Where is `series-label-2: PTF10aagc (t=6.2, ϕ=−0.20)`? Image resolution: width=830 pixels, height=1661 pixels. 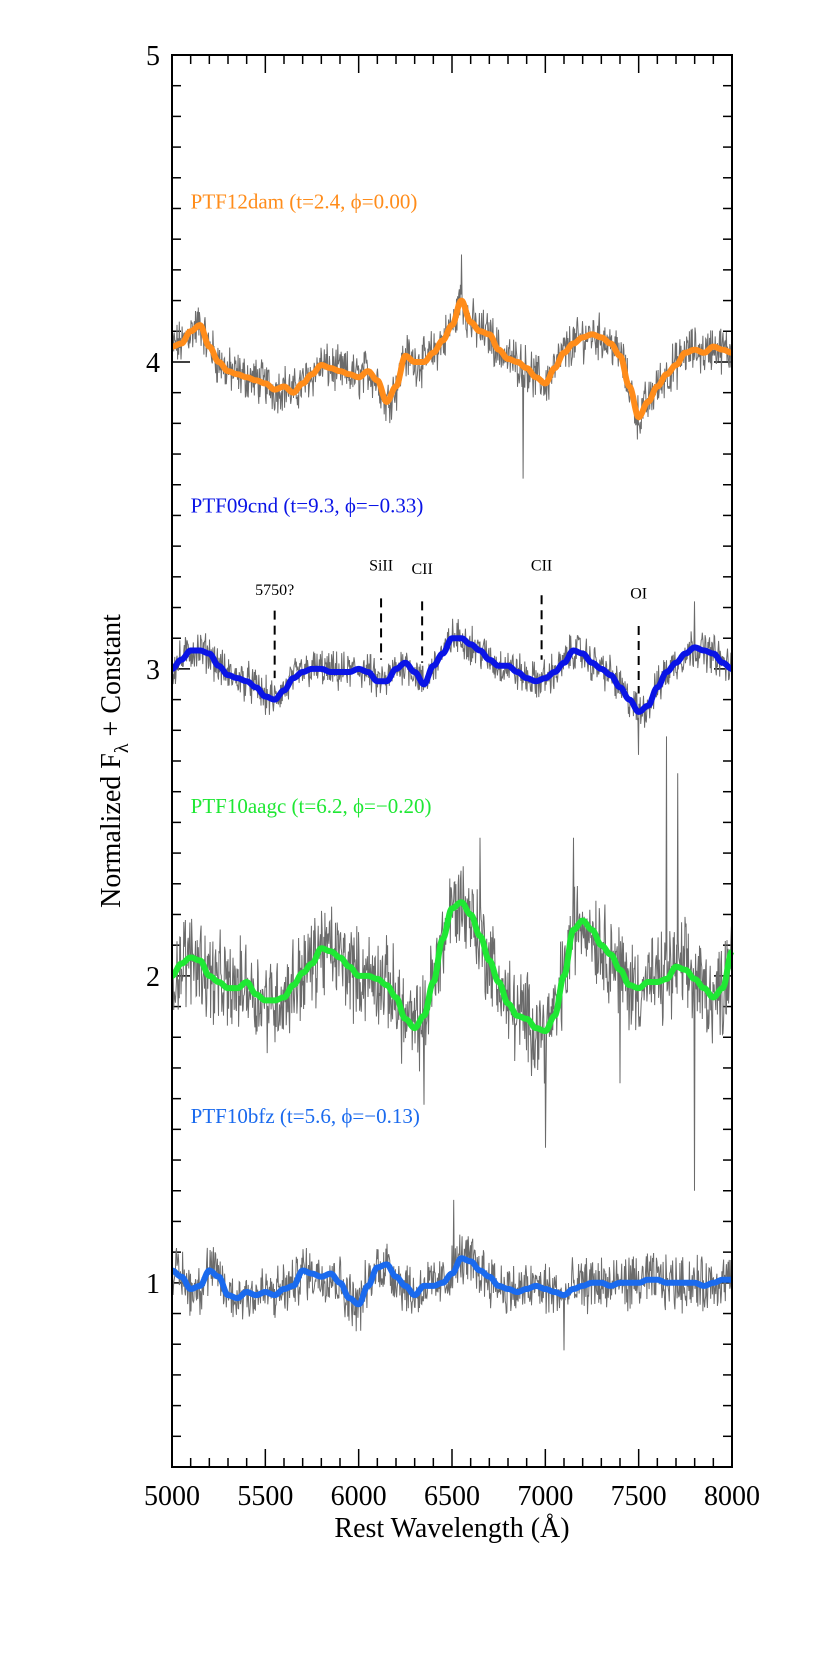 series-label-2: PTF10aagc (t=6.2, ϕ=−0.20) is located at coordinates (311, 806).